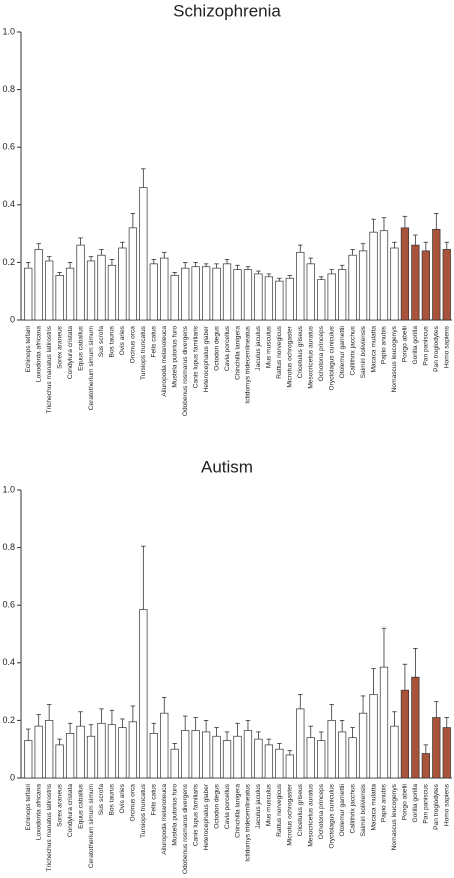 Image resolution: width=454 pixels, height=878 pixels. I want to click on x-tick-label: Rattus norvegicus, so click(279, 809).